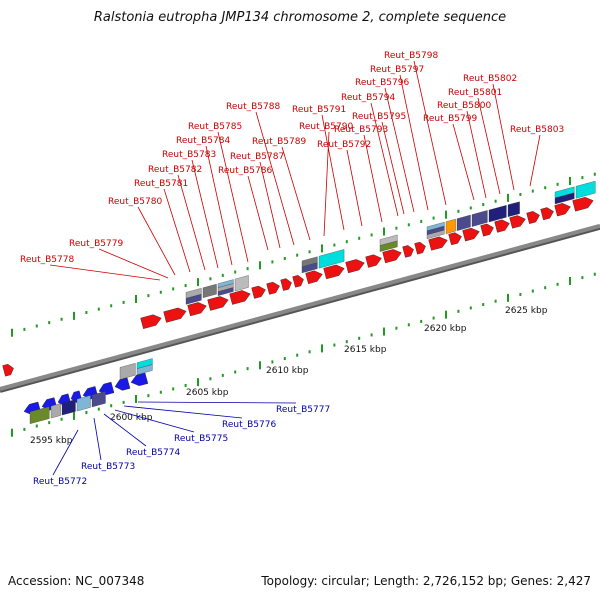 The width and height of the screenshot is (600, 600). What do you see at coordinates (60, 482) in the screenshot?
I see `reverse-gene-label: Reut_B5772` at bounding box center [60, 482].